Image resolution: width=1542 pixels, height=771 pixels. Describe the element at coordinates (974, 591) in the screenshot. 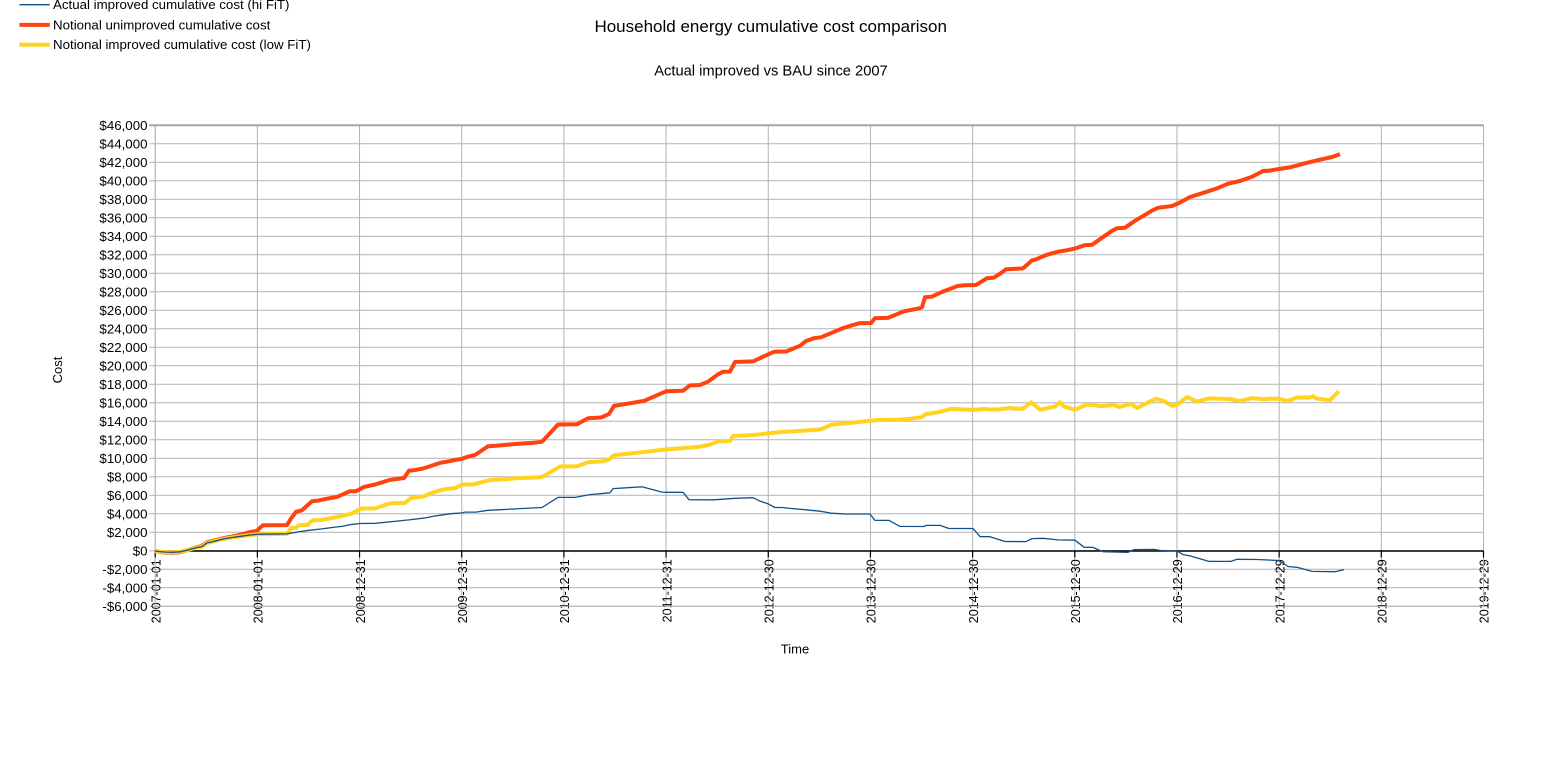

I see `svg-text: 2014-12-30` at that location.